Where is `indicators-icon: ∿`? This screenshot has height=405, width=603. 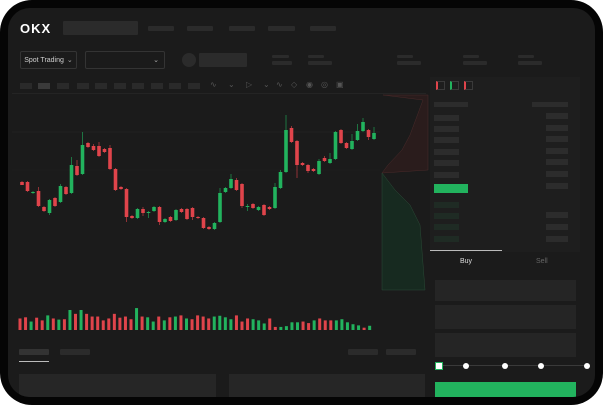
indicators-icon: ∿ is located at coordinates (213, 84).